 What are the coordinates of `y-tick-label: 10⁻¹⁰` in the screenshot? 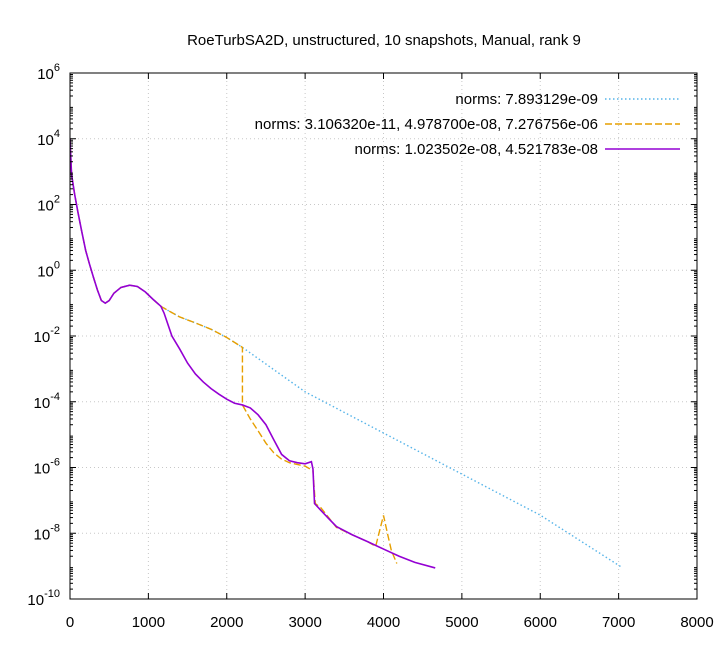 It's located at (43, 598).